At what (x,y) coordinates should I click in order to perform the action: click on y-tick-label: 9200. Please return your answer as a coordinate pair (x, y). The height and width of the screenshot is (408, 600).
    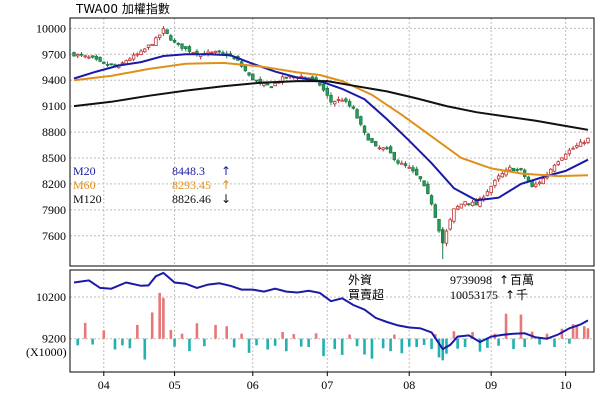
    Looking at the image, I should click on (54, 339).